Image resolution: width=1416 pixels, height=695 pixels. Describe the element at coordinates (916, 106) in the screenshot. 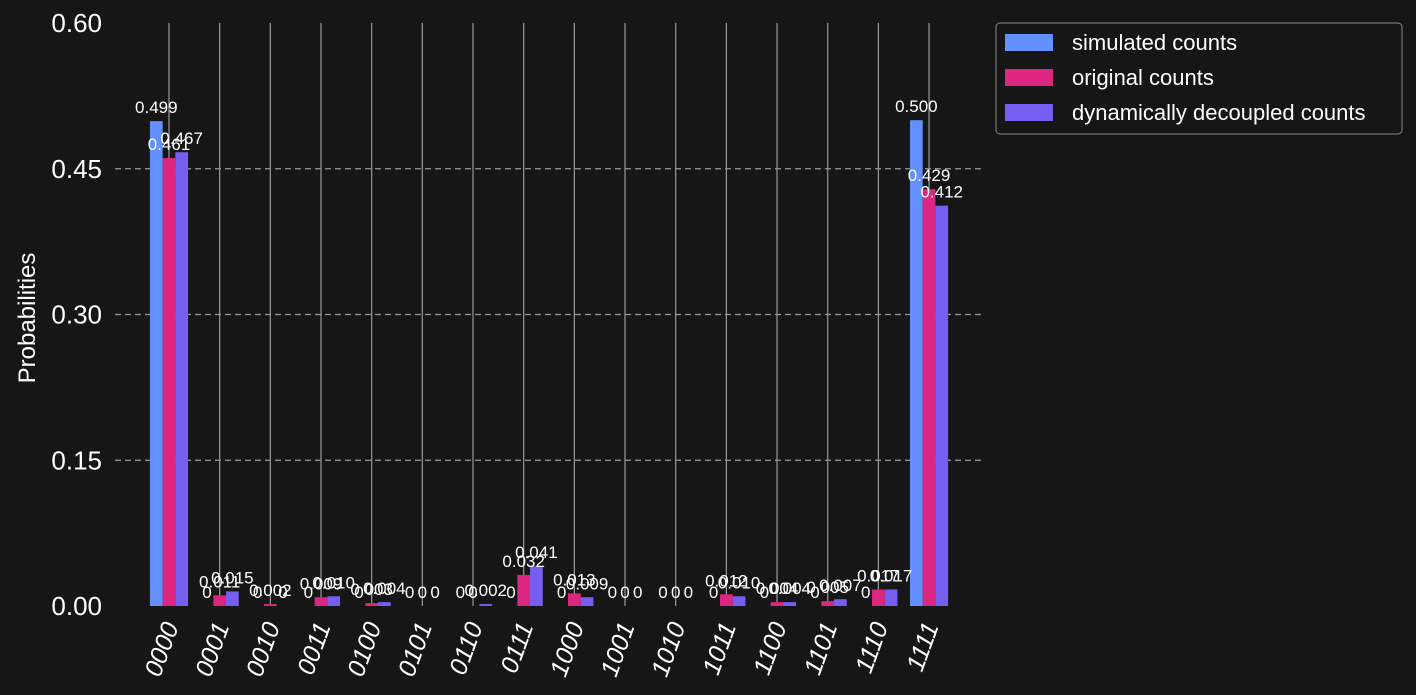

I see `data-label: 0.500` at that location.